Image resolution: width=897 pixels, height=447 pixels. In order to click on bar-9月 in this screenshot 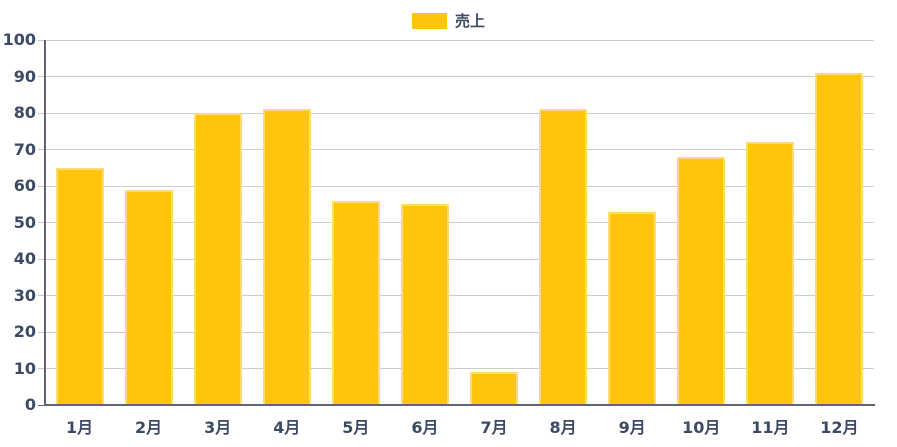, I will do `click(632, 308)`.